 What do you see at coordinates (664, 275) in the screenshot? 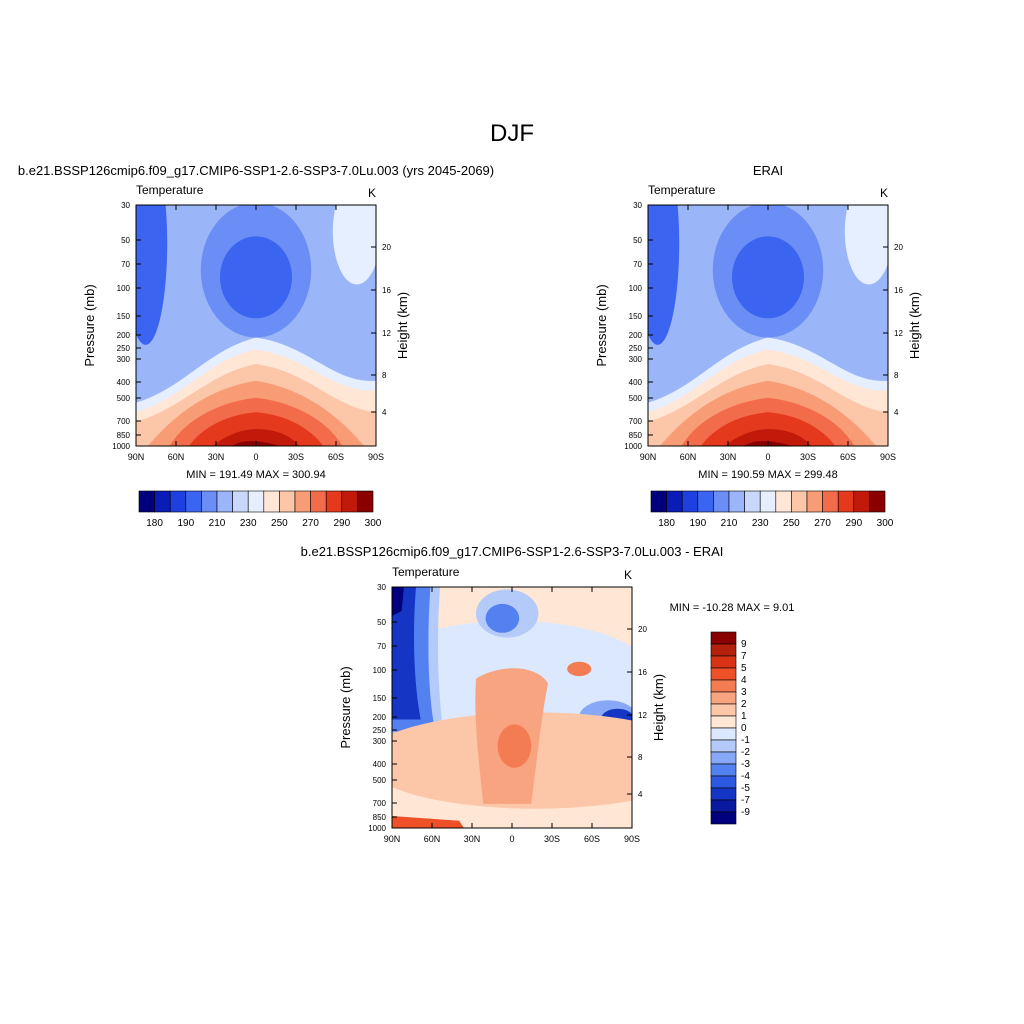
I see `field-contour-left-cold` at bounding box center [664, 275].